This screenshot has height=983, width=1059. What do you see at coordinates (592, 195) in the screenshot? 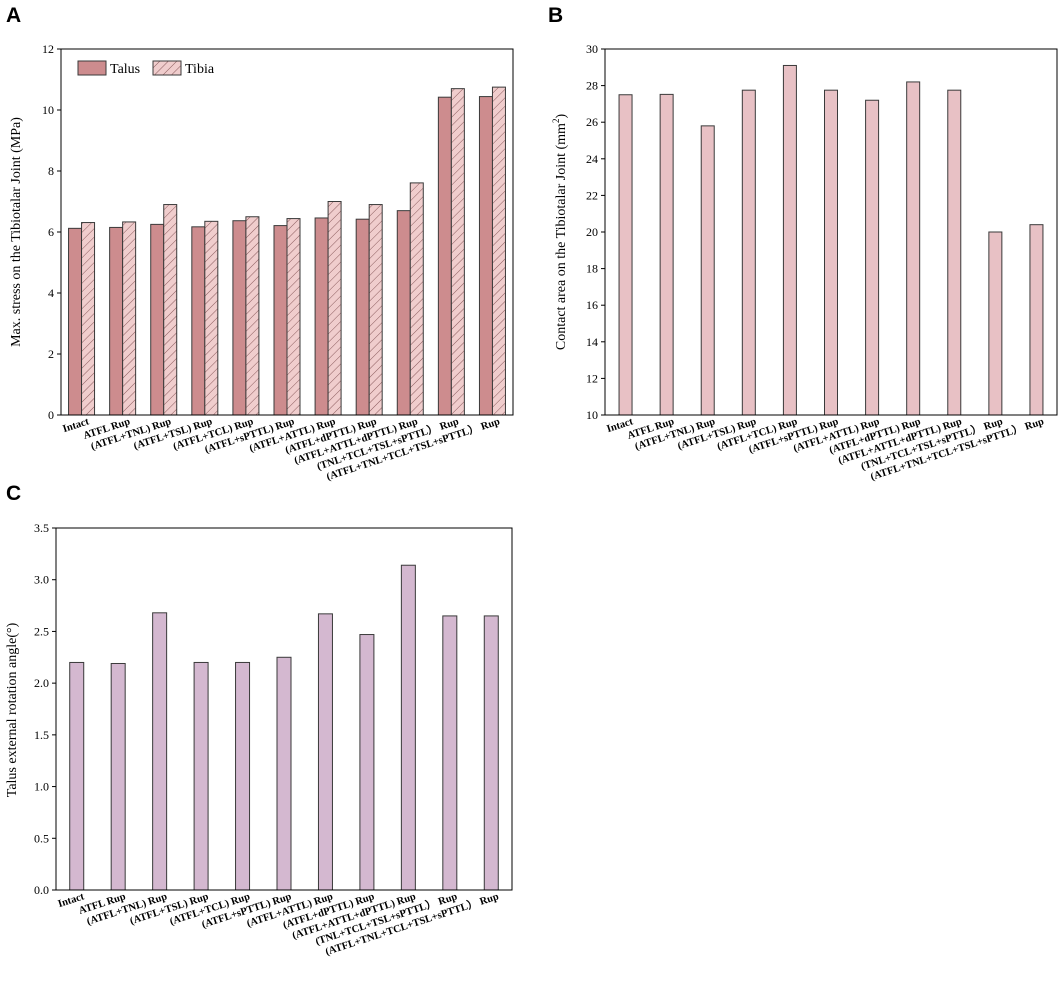
I see `panel-b-y-tick-label: 22` at bounding box center [592, 195].